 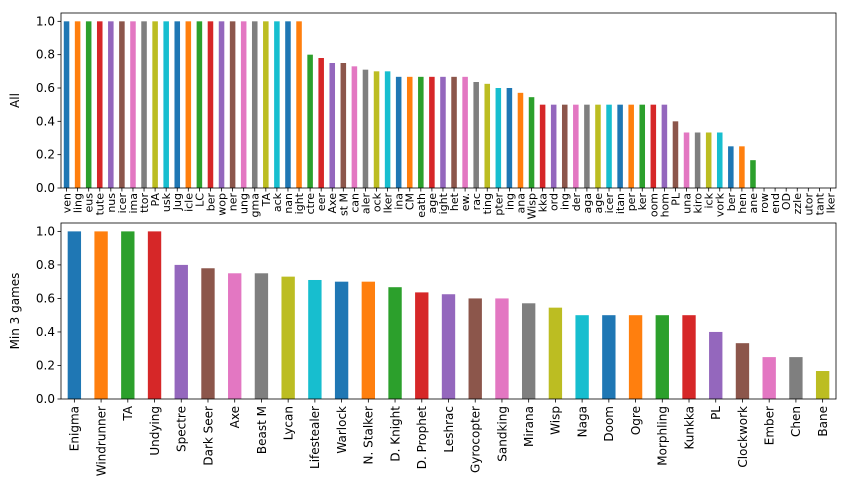 What do you see at coordinates (476, 201) in the screenshot?
I see `x-tick-label: rac` at bounding box center [476, 201].